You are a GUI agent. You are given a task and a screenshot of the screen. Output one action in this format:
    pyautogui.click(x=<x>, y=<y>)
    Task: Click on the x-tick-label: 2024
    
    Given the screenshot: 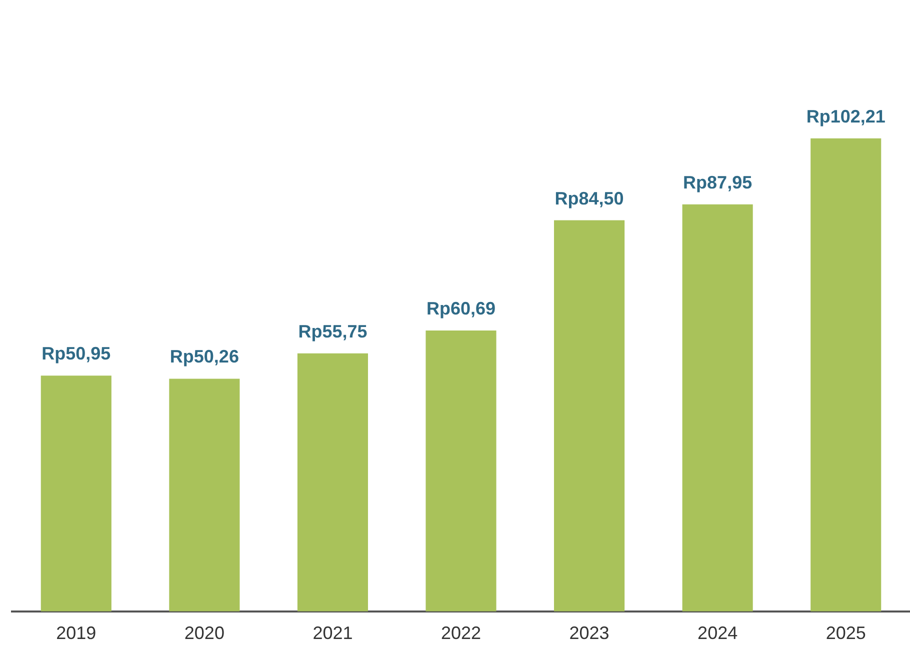 What is the action you would take?
    pyautogui.click(x=718, y=633)
    